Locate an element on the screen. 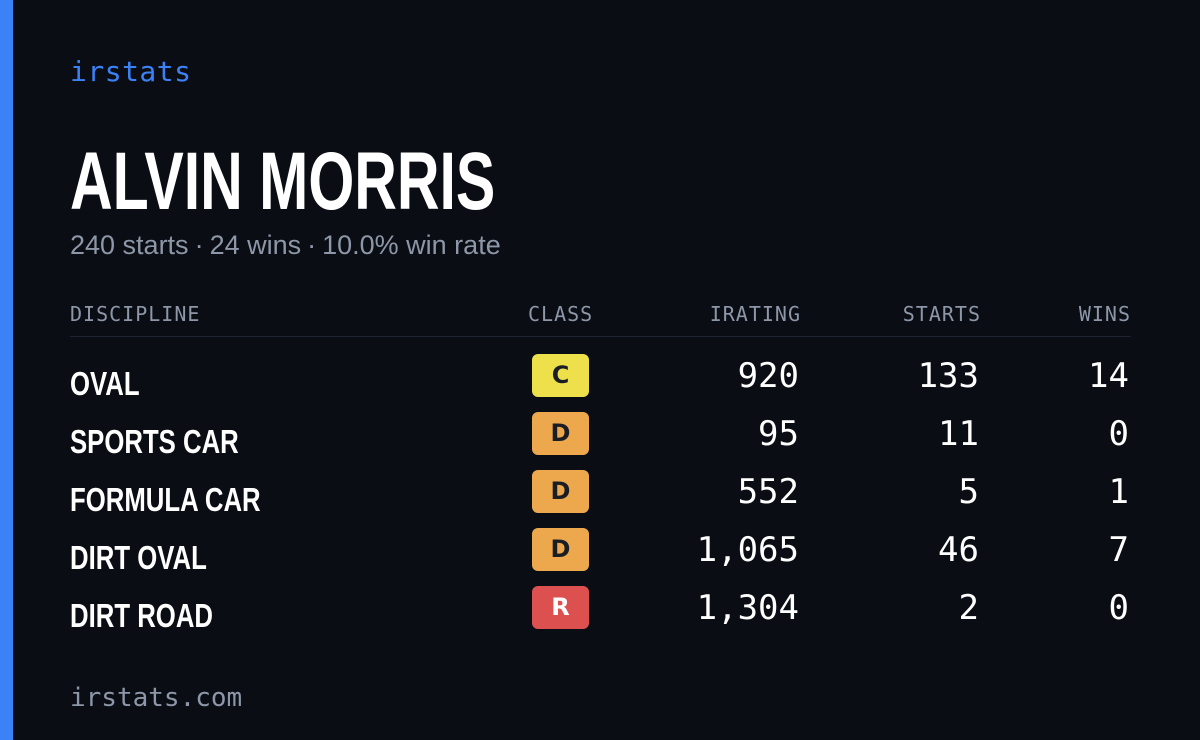  irating-value: 552 is located at coordinates (768, 492).